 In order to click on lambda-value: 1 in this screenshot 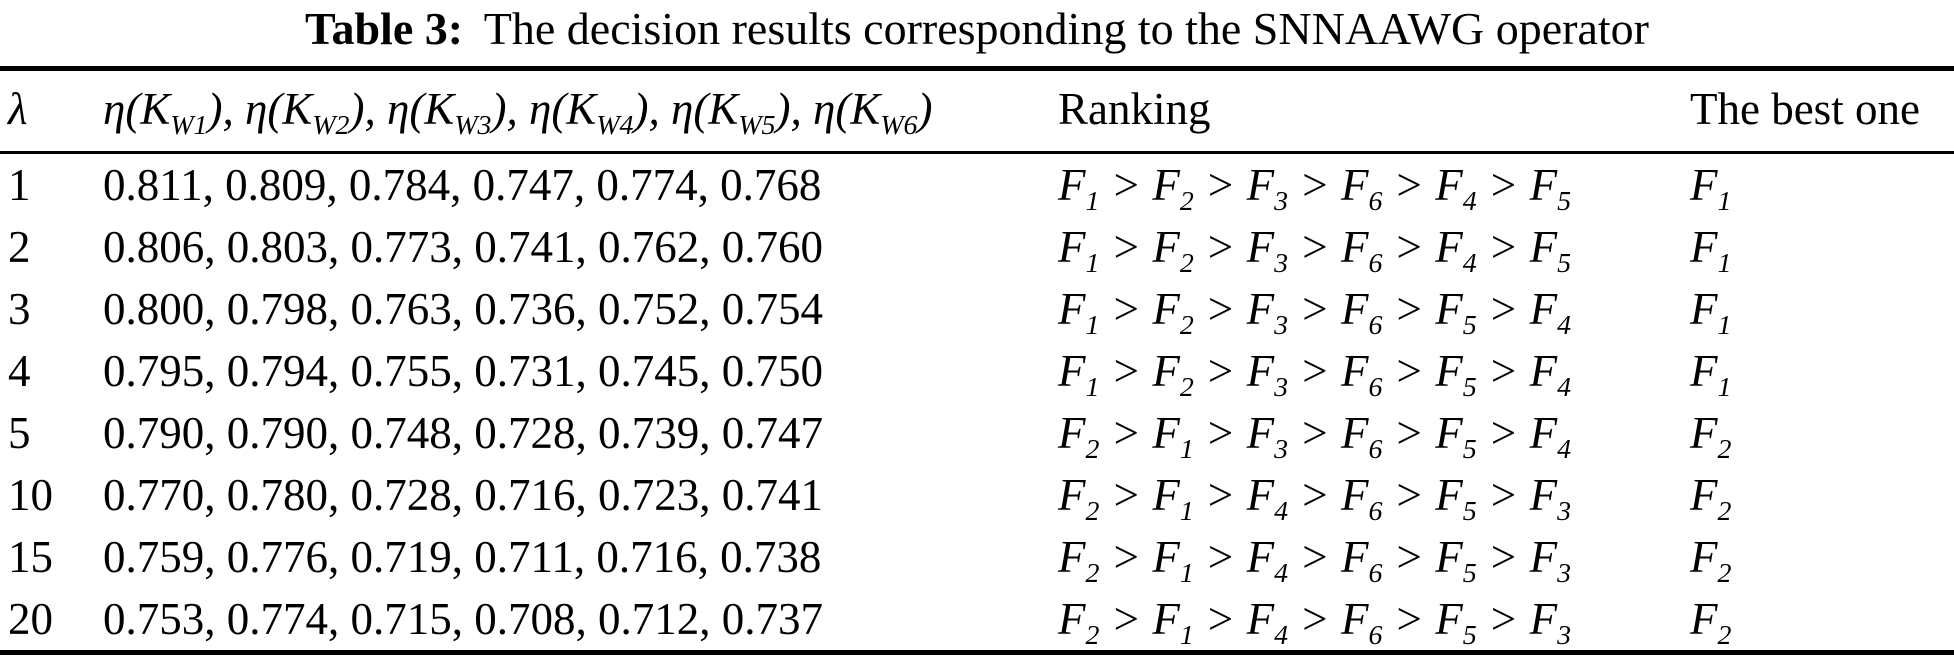, I will do `click(19, 185)`.